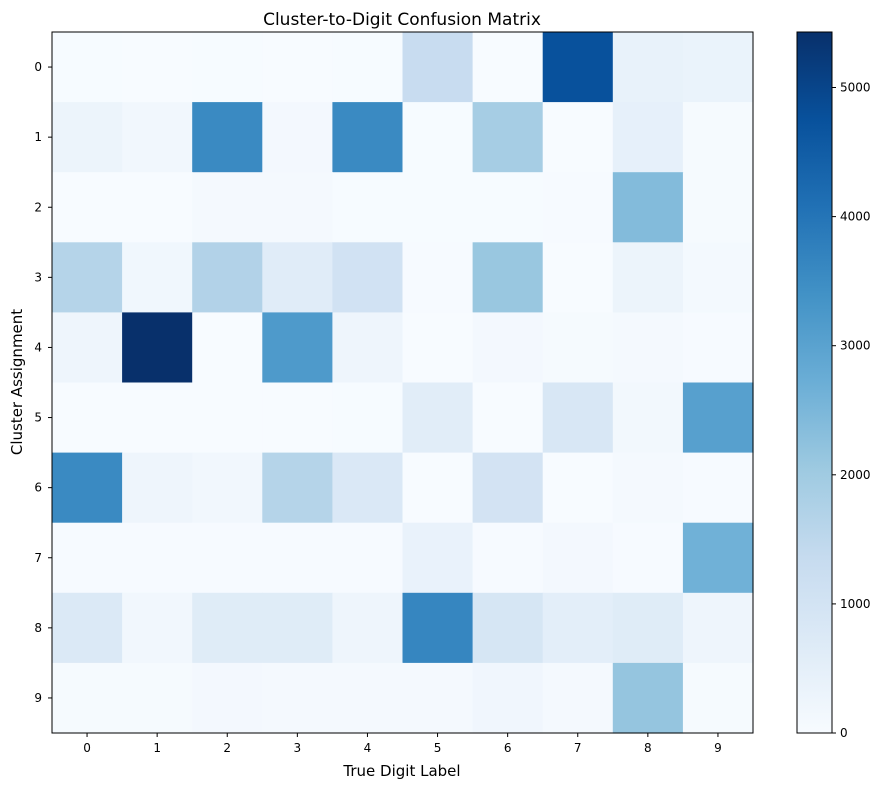 The width and height of the screenshot is (887, 790). What do you see at coordinates (17, 382) in the screenshot?
I see `y-axis-label: Cluster Assignment` at bounding box center [17, 382].